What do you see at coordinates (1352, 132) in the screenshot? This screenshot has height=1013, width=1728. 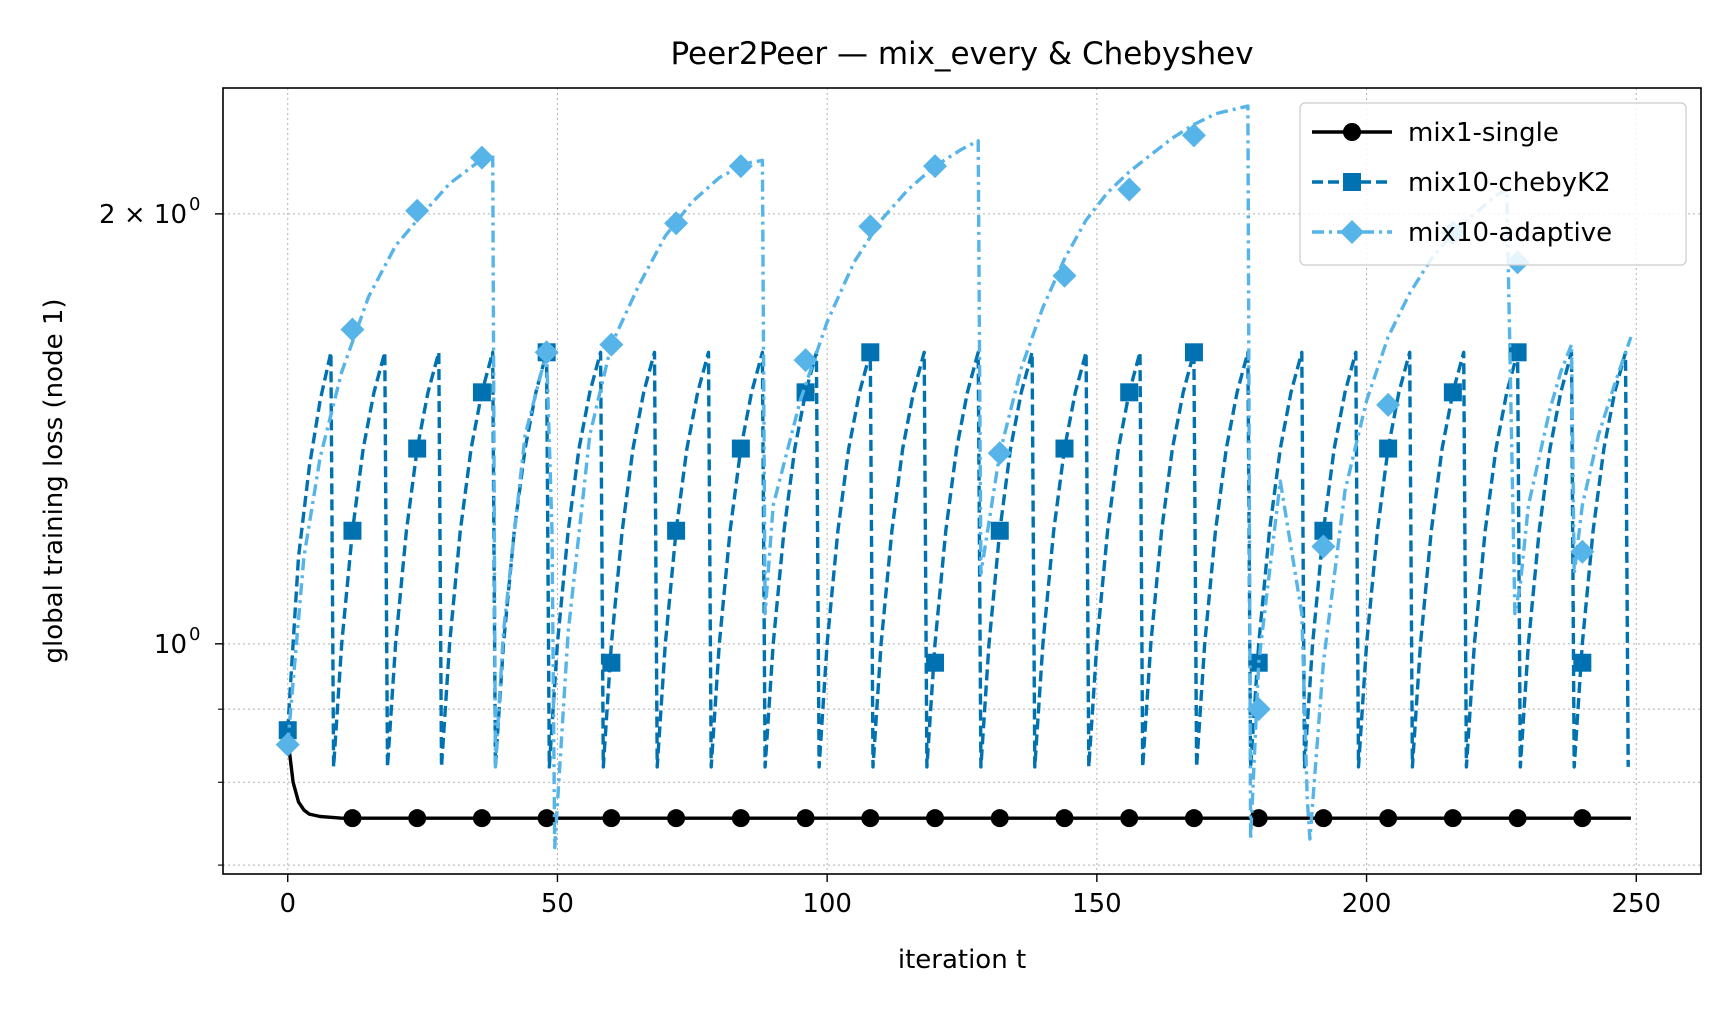 I see `legend-marker-mix1-single` at bounding box center [1352, 132].